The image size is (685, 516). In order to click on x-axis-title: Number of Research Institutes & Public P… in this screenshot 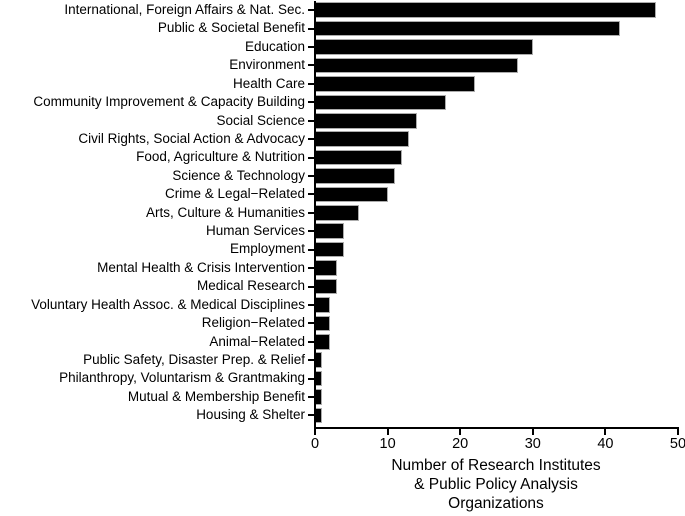, I will do `click(496, 484)`.